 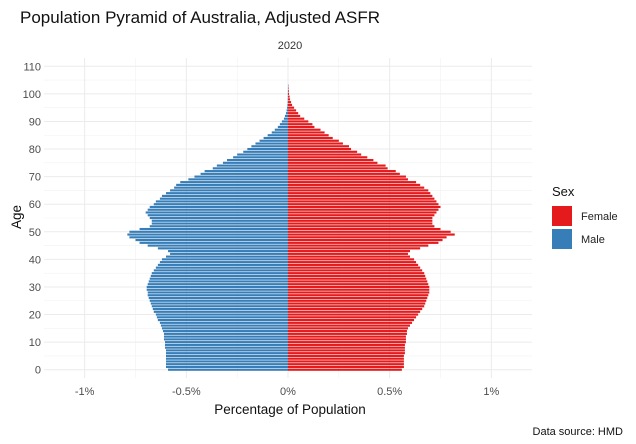 What do you see at coordinates (290, 409) in the screenshot?
I see `x-axis-title: Percentage of Population` at bounding box center [290, 409].